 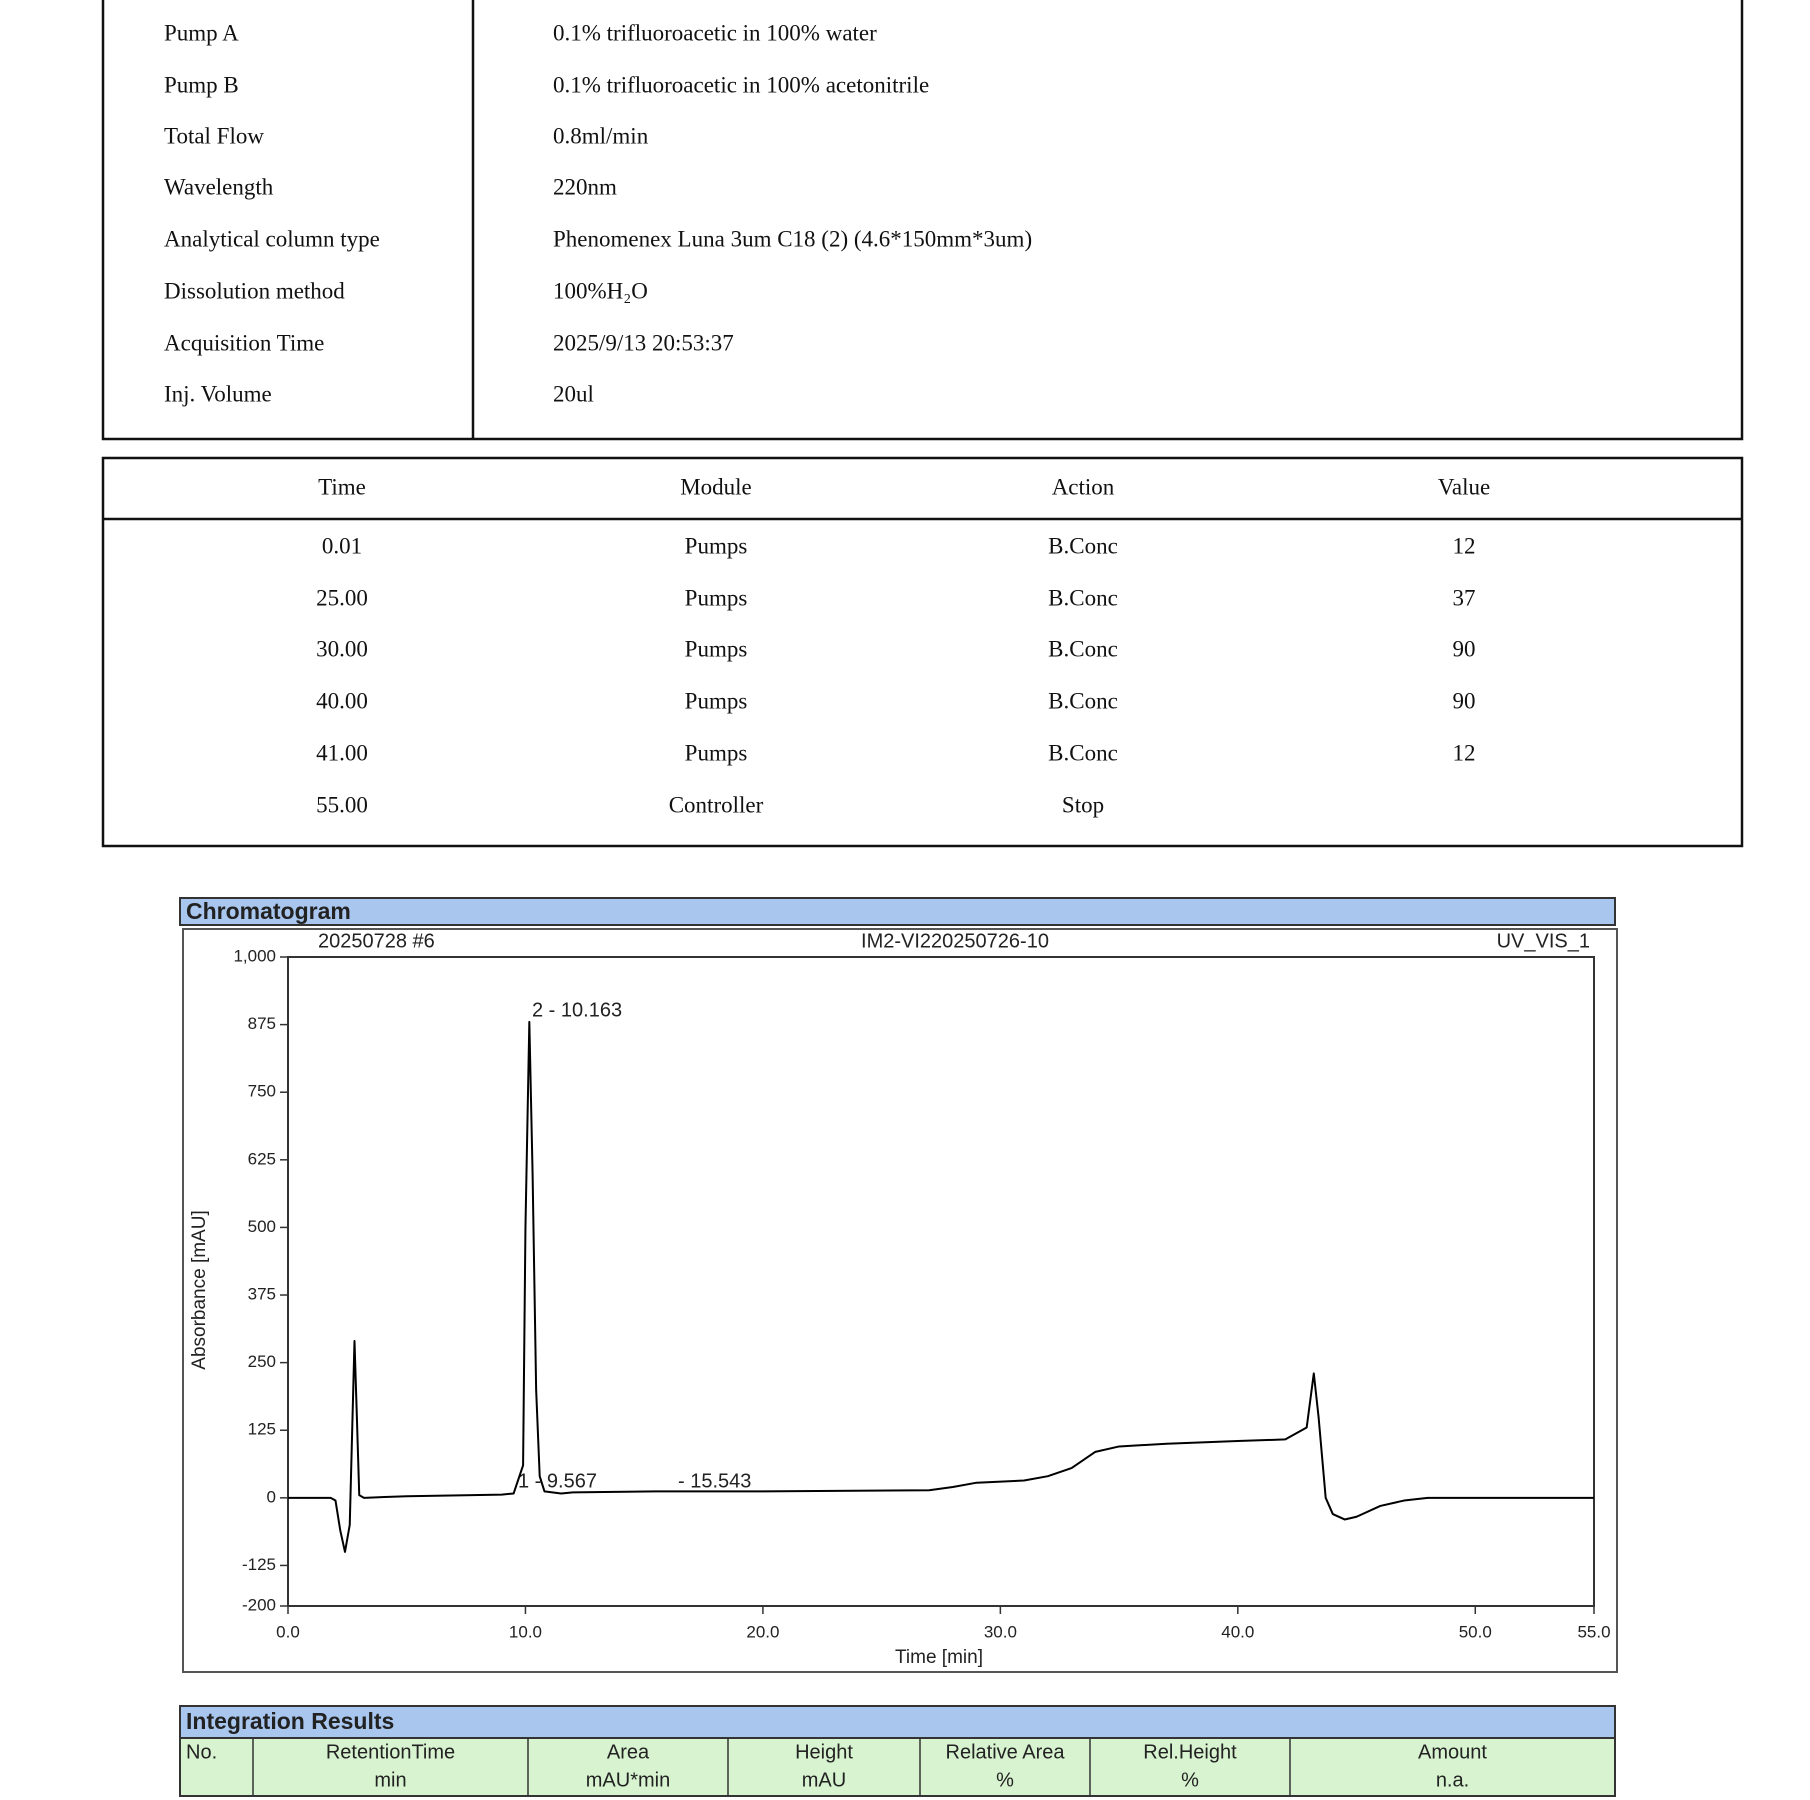 What do you see at coordinates (199, 1289) in the screenshot?
I see `y-axis-label: Absorbance [mAU]` at bounding box center [199, 1289].